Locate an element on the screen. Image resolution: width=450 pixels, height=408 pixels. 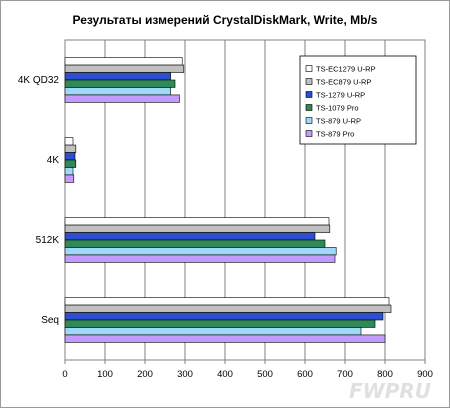
x-tick-label: 400 is located at coordinates (225, 374).